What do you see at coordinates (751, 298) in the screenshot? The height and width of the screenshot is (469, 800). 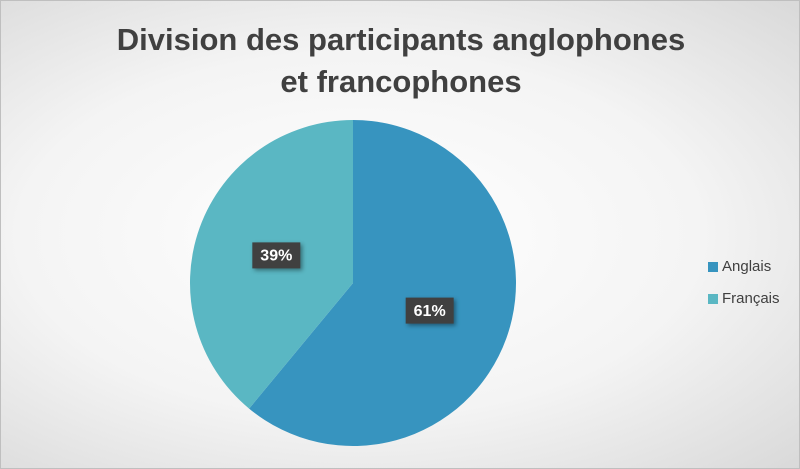 I see `legend-label: Français` at bounding box center [751, 298].